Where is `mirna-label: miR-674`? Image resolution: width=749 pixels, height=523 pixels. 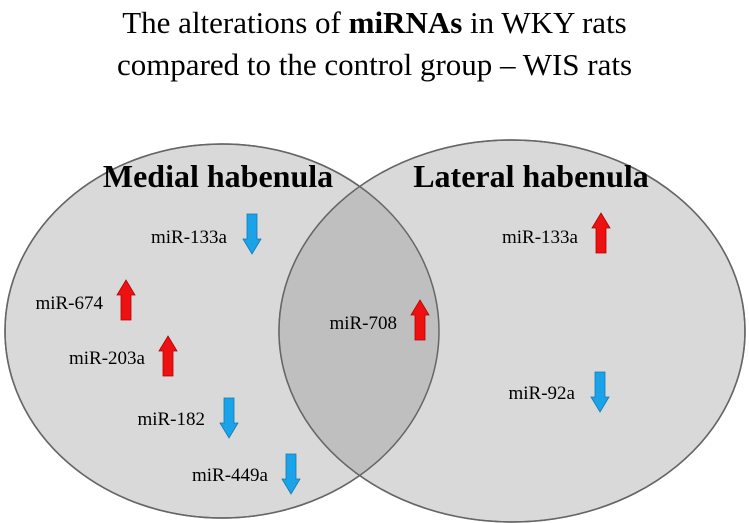 mirna-label: miR-674 is located at coordinates (69, 303).